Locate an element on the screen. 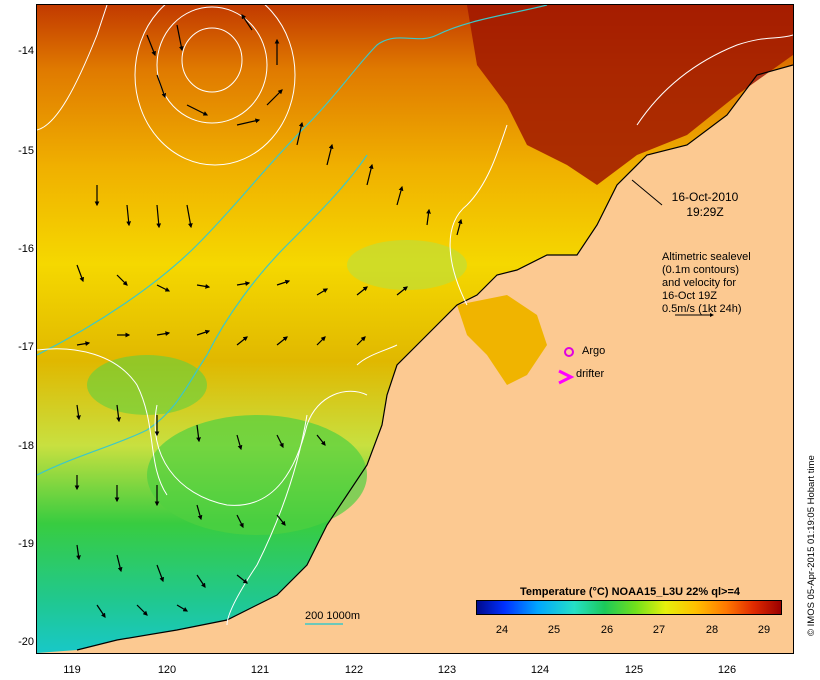 Image resolution: width=820 pixels, height=680 pixels. velocity-note-line: 0.5m/s (1kt 24h) is located at coordinates (702, 309).